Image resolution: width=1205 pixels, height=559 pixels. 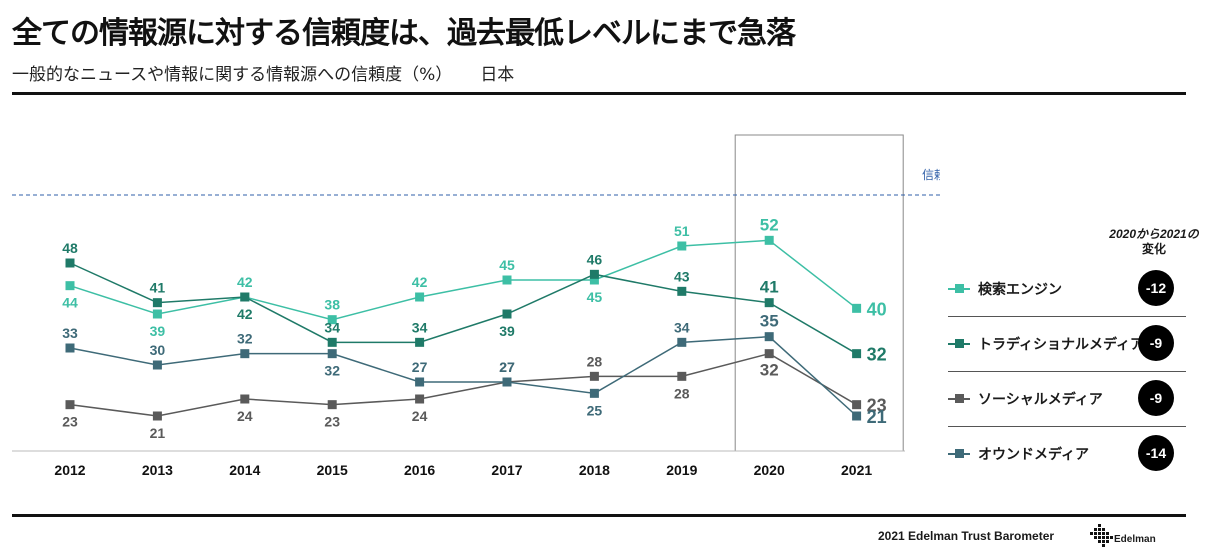 What do you see at coordinates (158, 350) in the screenshot?
I see `data-label: 30` at bounding box center [158, 350].